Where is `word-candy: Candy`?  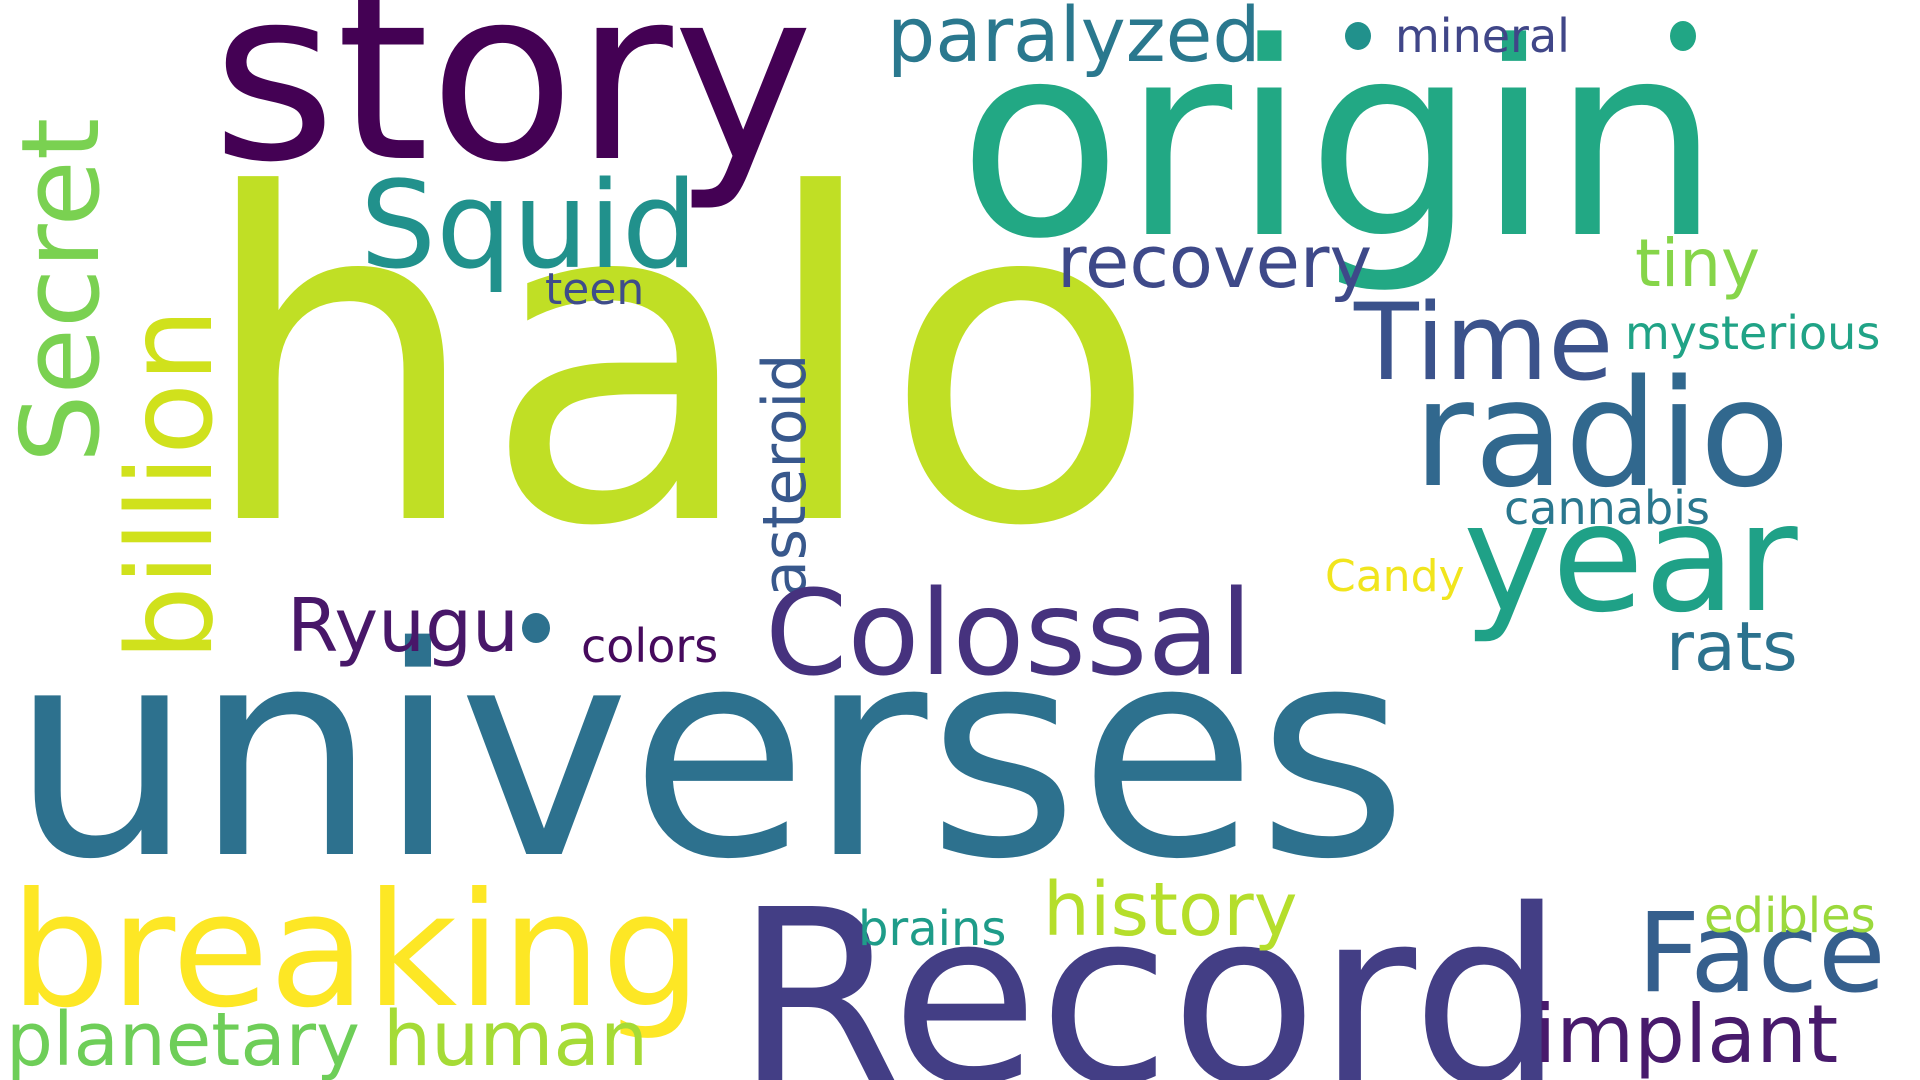 word-candy: Candy is located at coordinates (1395, 576).